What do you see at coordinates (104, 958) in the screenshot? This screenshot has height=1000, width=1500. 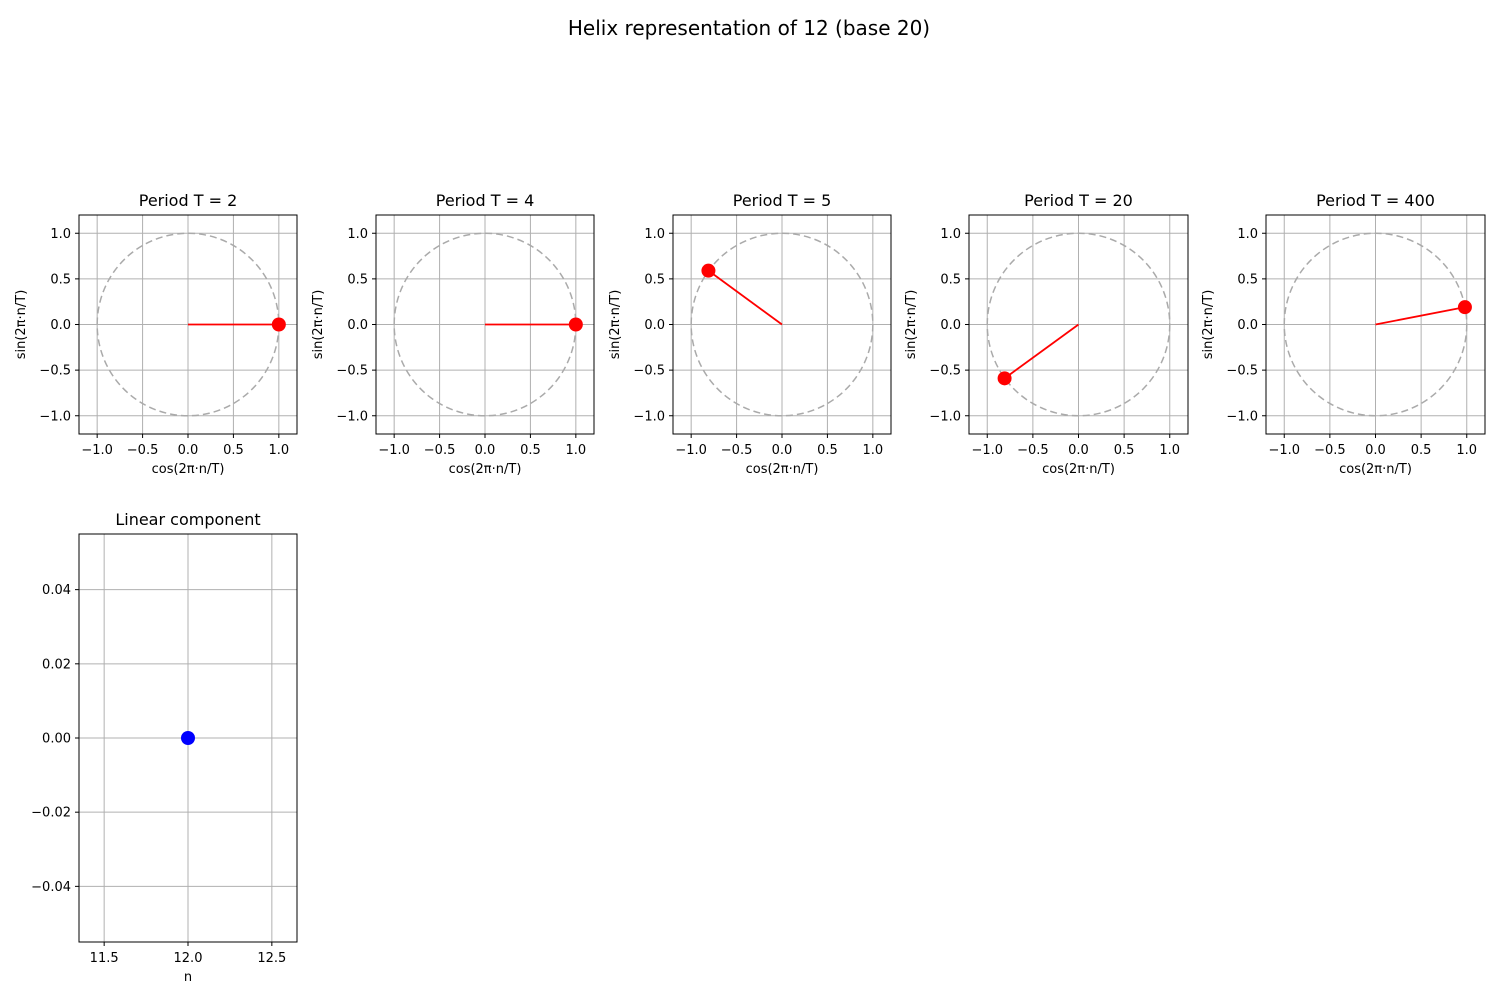 I see `x-tick-label: 11.5` at bounding box center [104, 958].